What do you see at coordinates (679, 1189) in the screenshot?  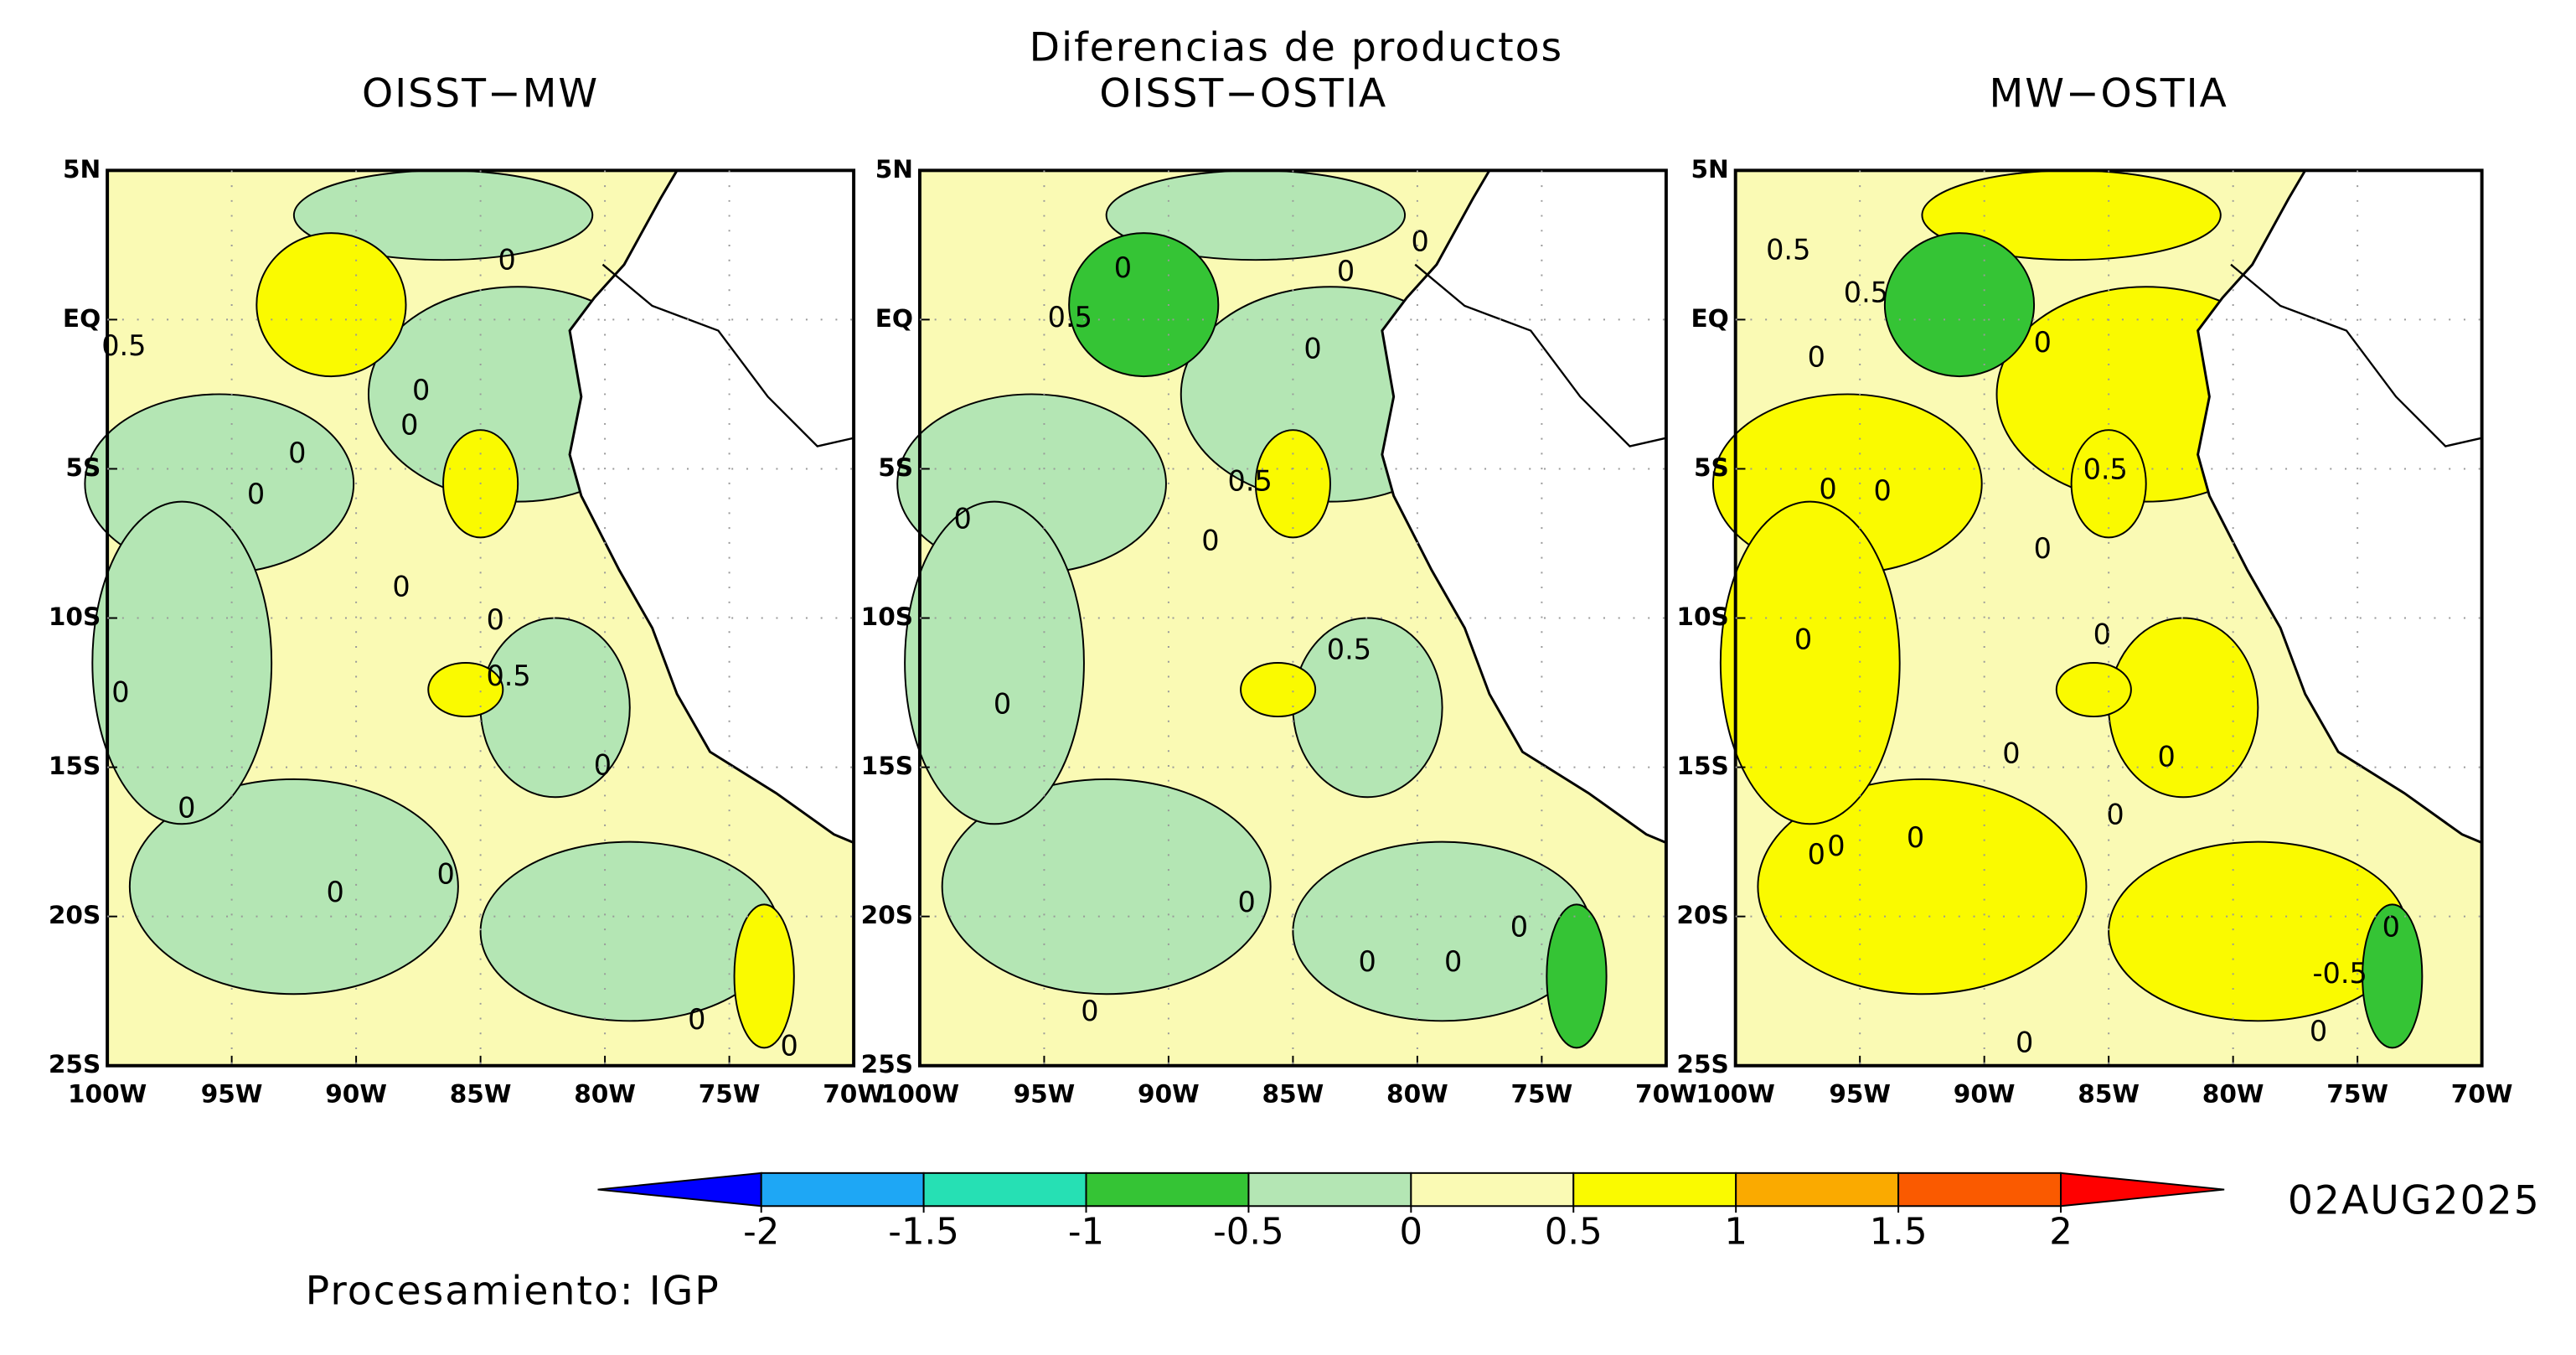 I see `colorbar-under` at bounding box center [679, 1189].